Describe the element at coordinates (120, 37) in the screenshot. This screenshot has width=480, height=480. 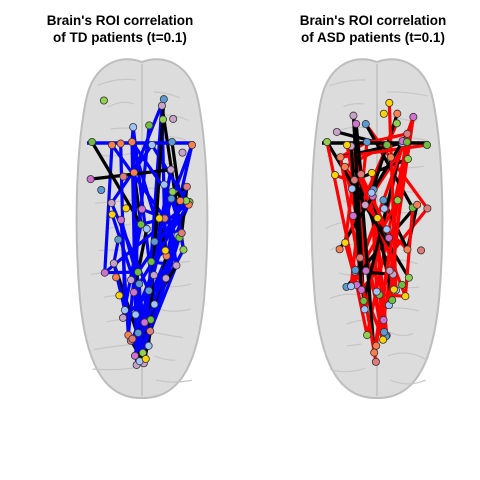
I see `title-line-2: of TD patients (t=0.1)` at that location.